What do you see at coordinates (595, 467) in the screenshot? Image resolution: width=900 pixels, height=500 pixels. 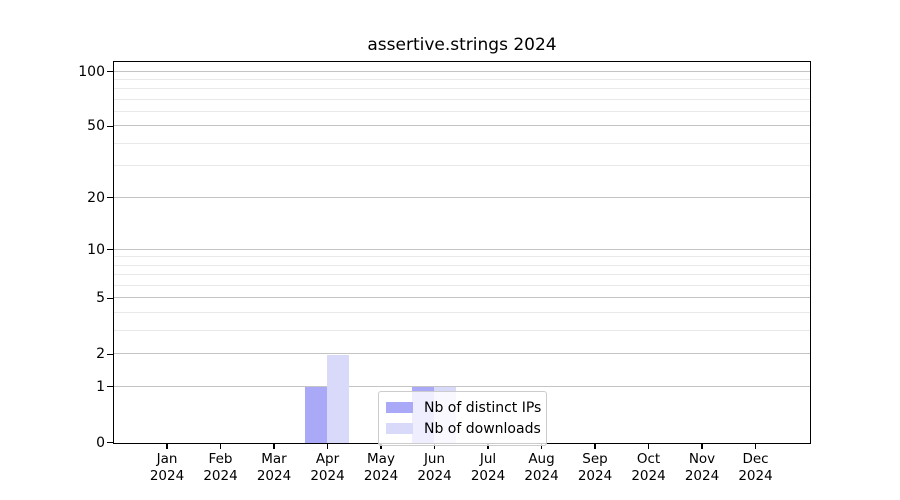 I see `x-tick-label: Sep 2024` at bounding box center [595, 467].